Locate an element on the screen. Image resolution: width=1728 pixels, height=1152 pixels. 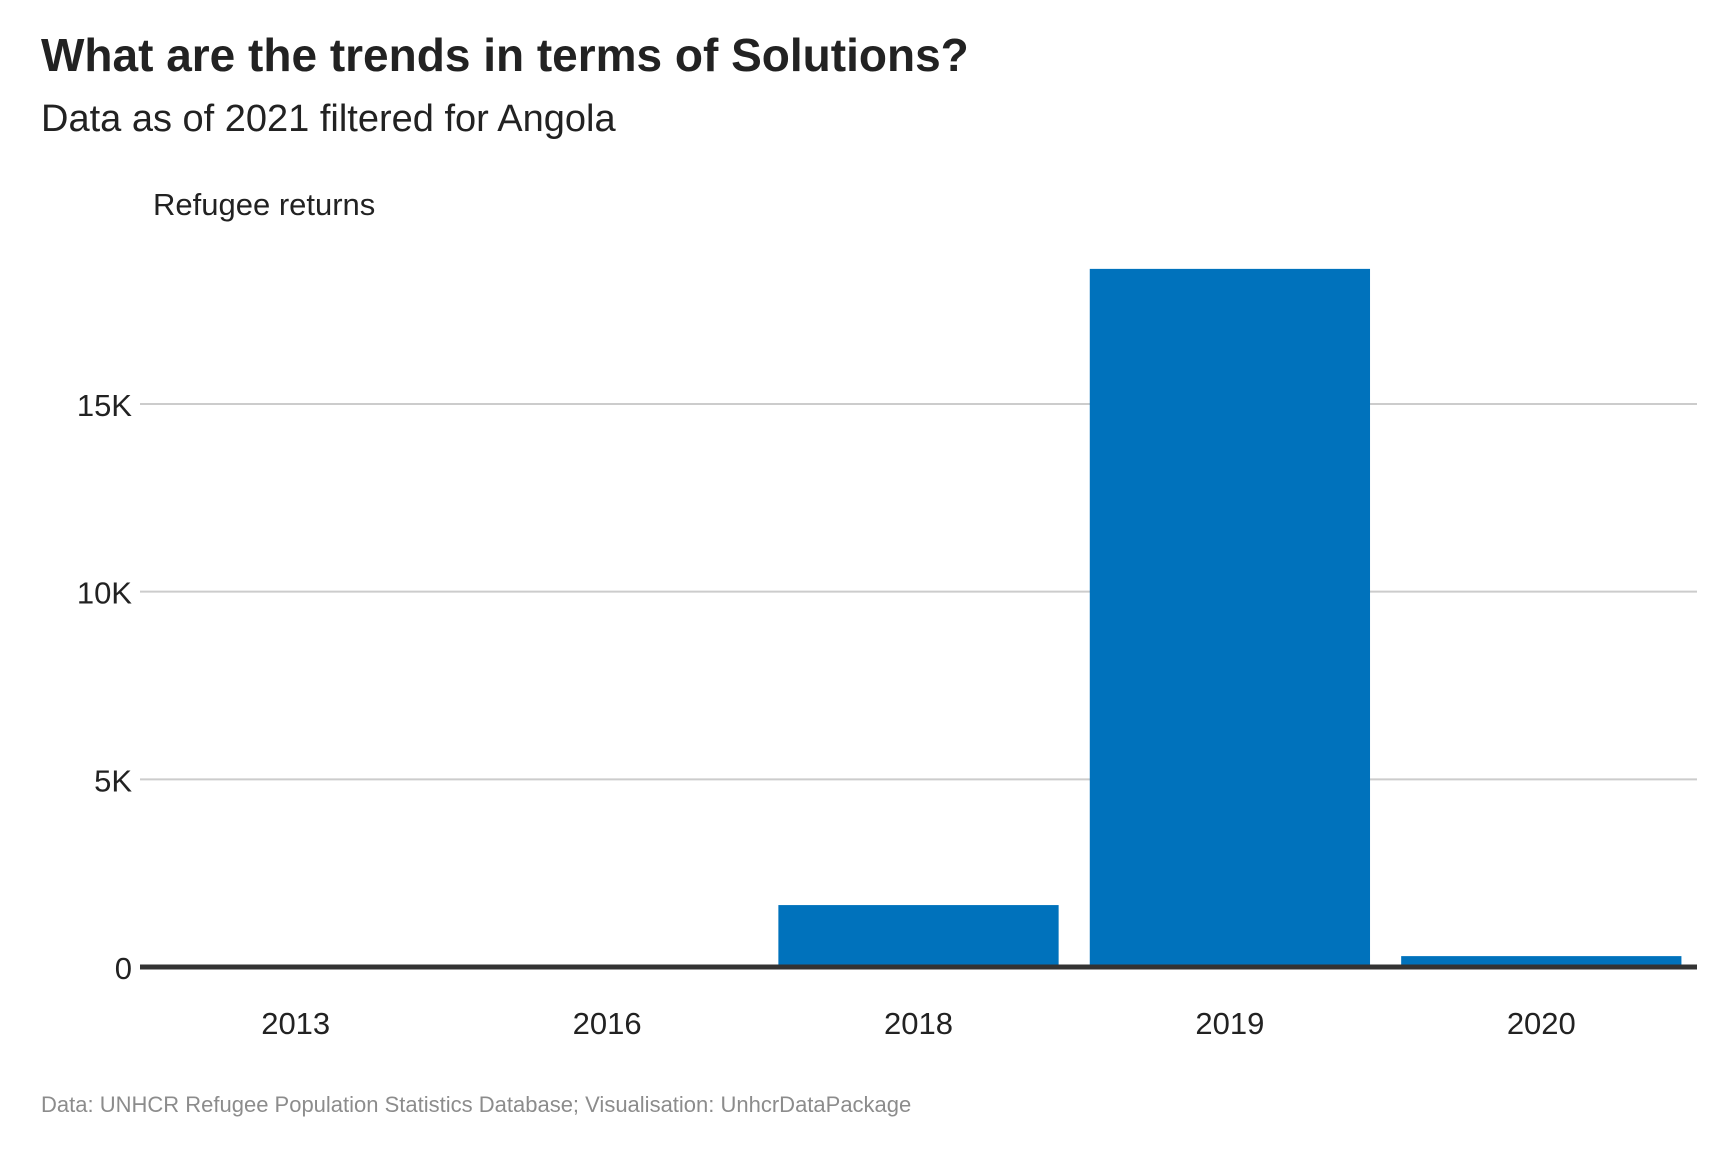
x-tick-label: 2016 is located at coordinates (607, 1023).